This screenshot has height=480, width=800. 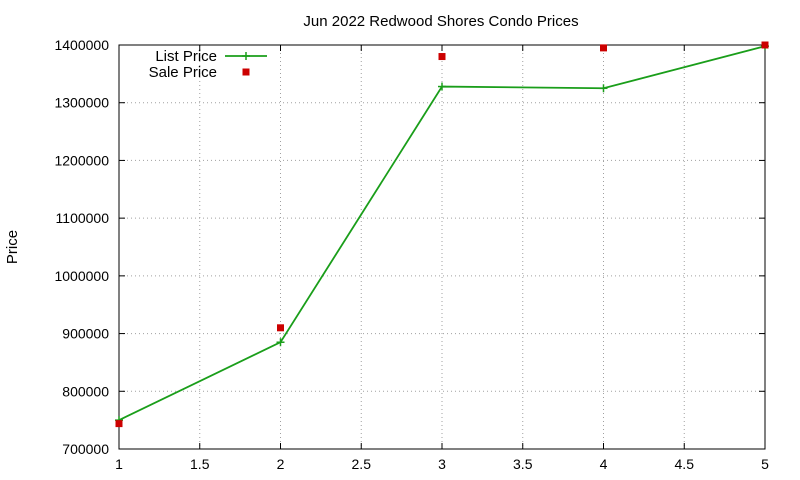 I want to click on y-tick-label: 1300000, so click(x=81, y=103).